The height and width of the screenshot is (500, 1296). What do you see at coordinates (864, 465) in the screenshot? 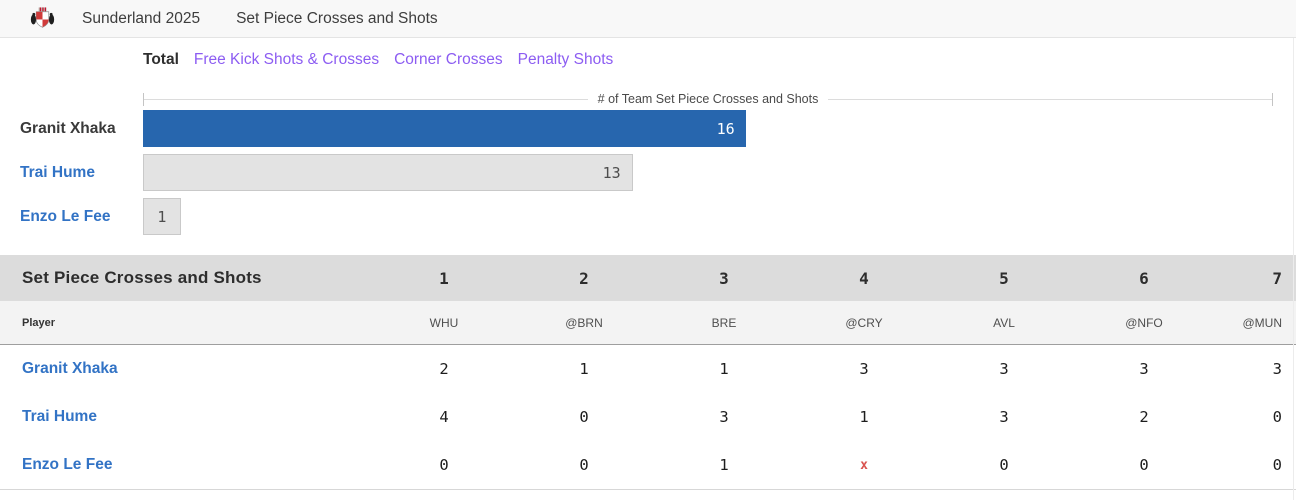
I see `dnp-marker: x` at bounding box center [864, 465].